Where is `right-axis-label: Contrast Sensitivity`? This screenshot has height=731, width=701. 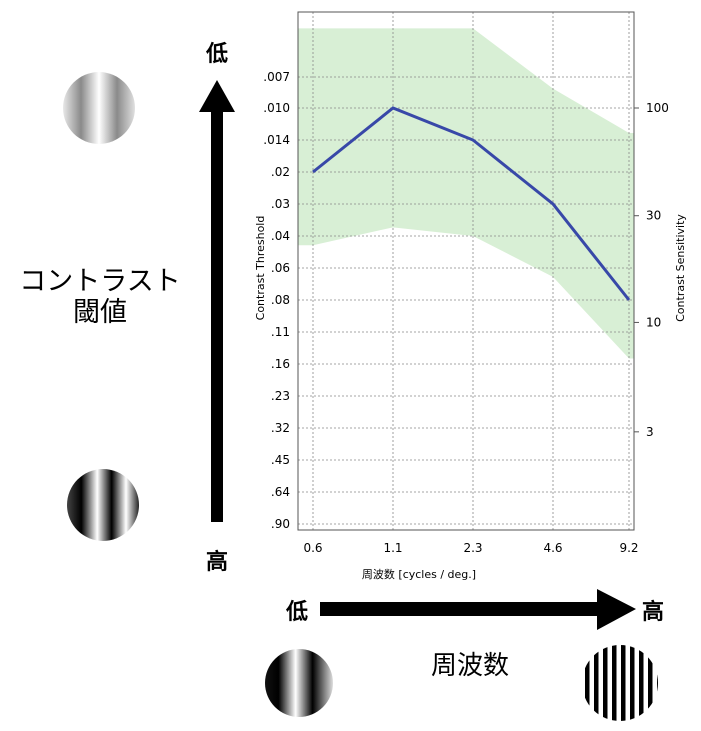 right-axis-label: Contrast Sensitivity is located at coordinates (680, 268).